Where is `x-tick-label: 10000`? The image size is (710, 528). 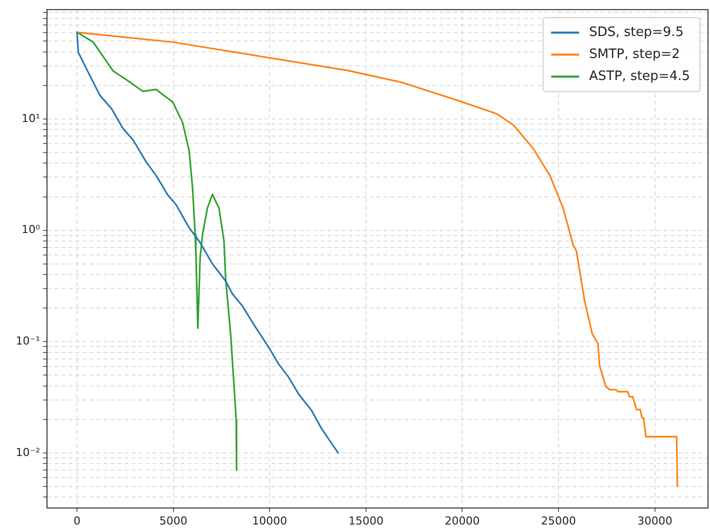 x-tick-label: 10000 is located at coordinates (270, 521).